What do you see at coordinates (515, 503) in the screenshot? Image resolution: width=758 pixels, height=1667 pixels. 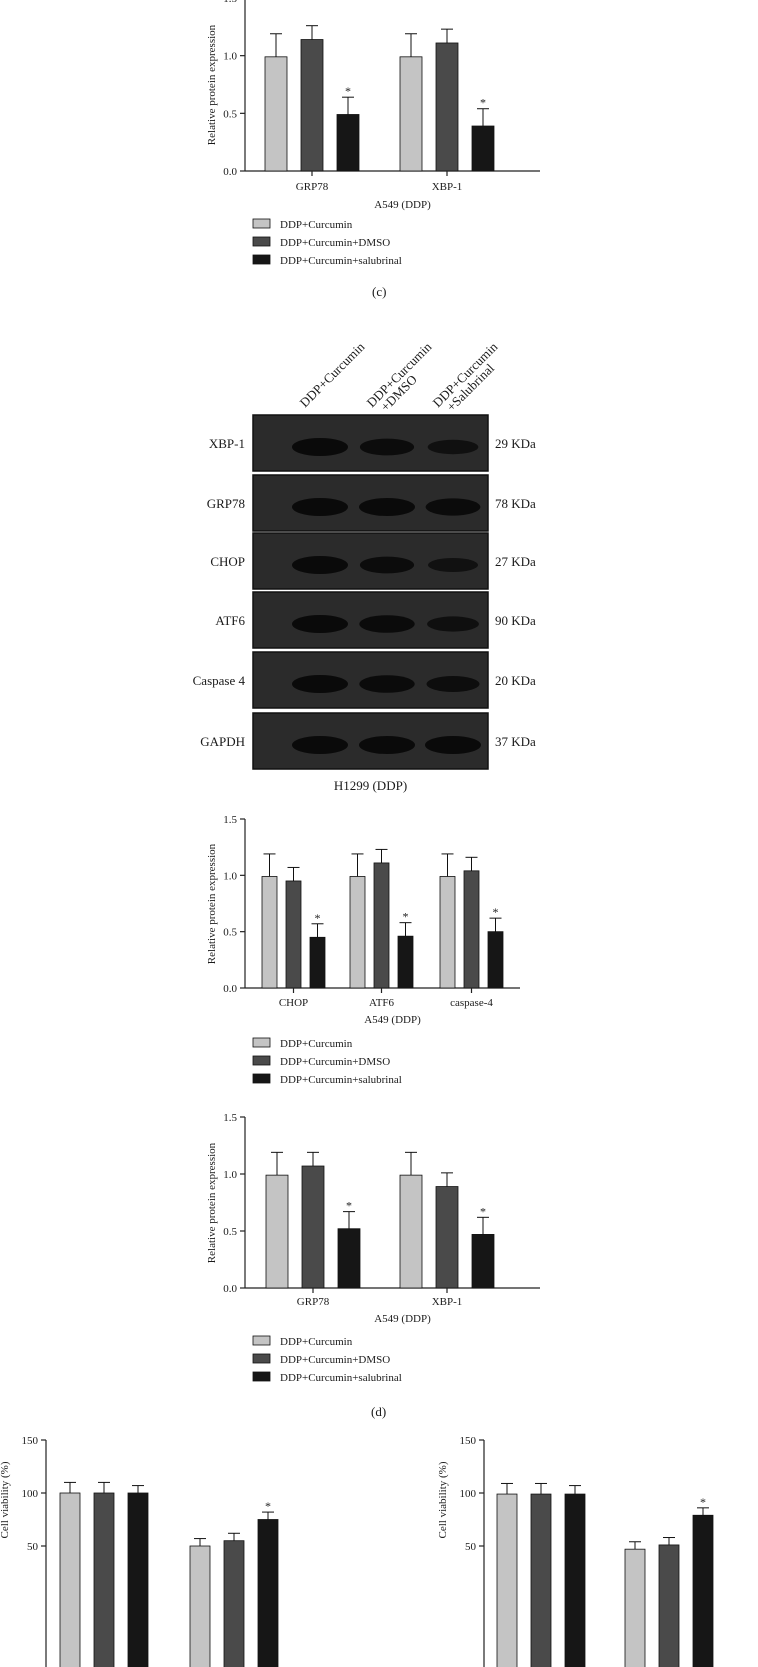 I see `molecular-weight-label: 78 KDa` at bounding box center [515, 503].